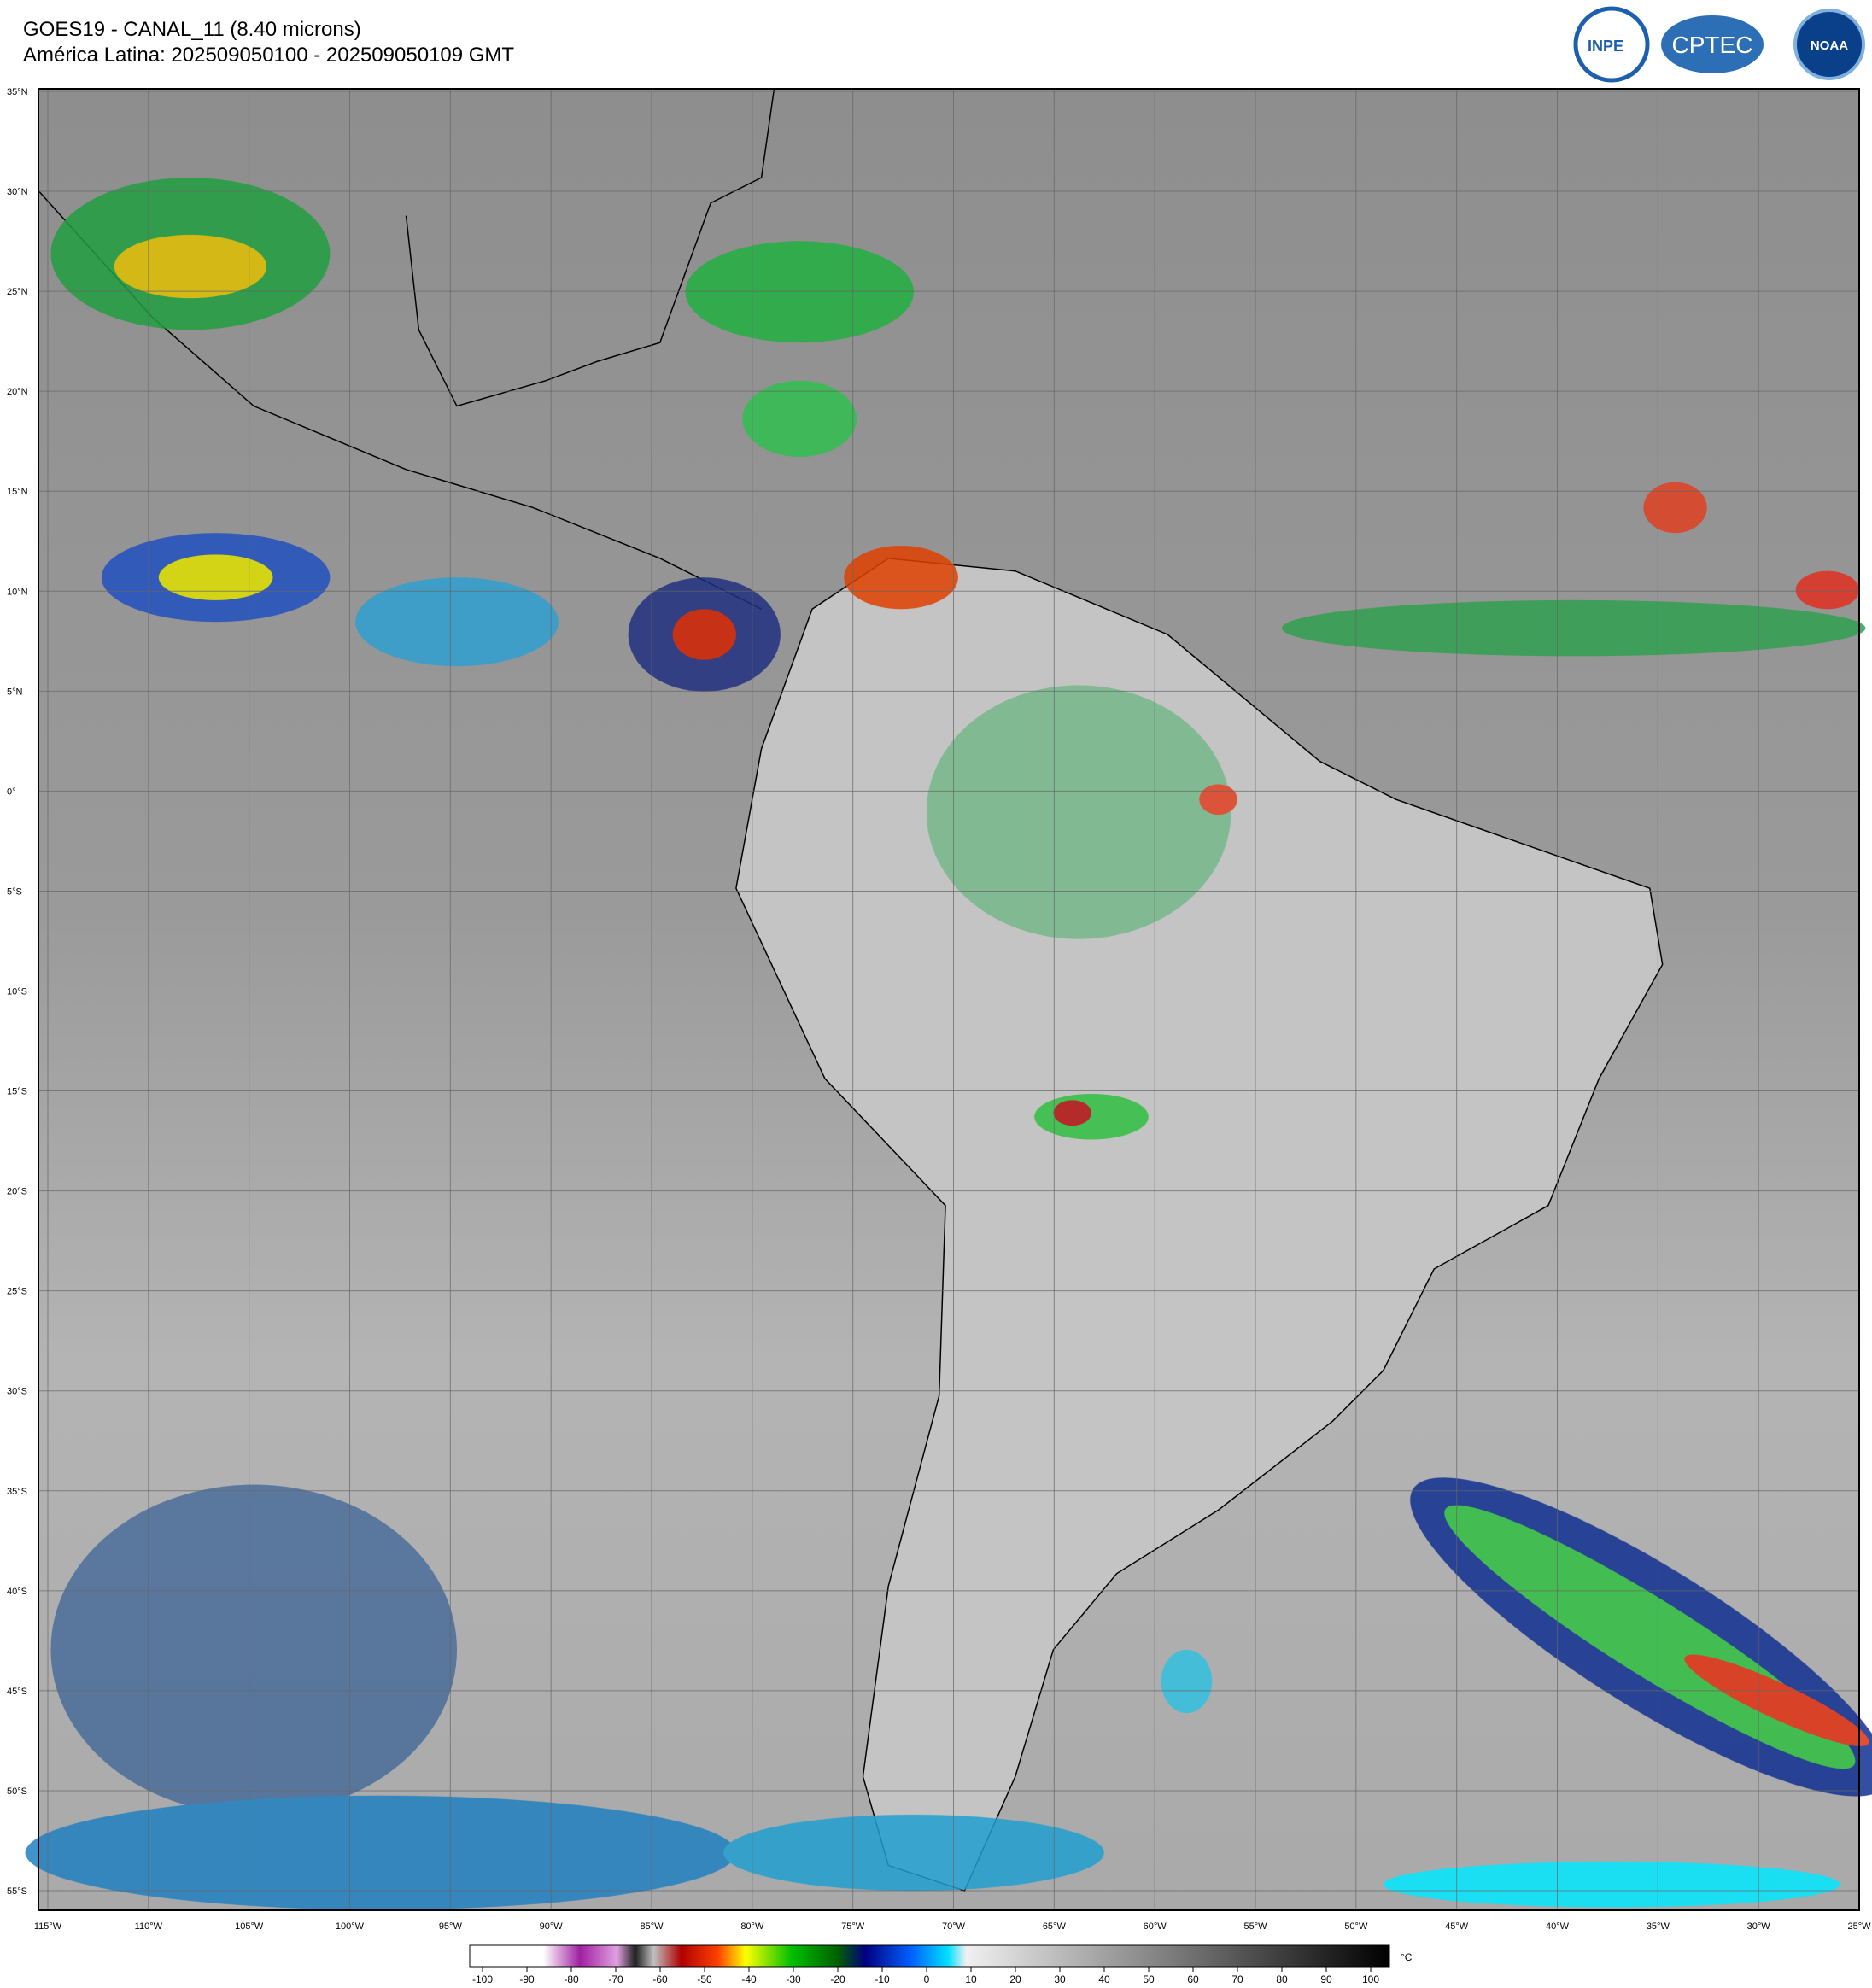 The height and width of the screenshot is (1988, 1872). I want to click on lon-label: 90°W, so click(552, 1926).